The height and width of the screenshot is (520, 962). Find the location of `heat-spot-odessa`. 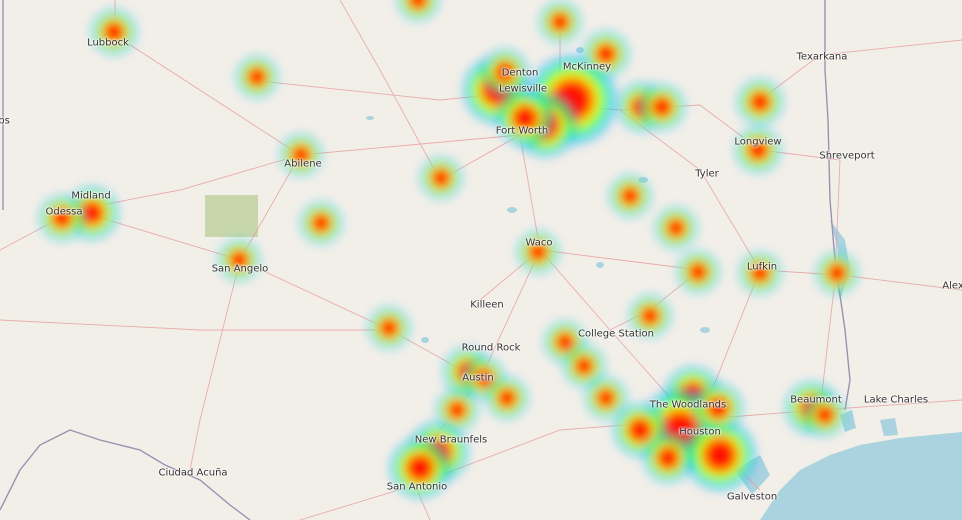

heat-spot-odessa is located at coordinates (62, 218).